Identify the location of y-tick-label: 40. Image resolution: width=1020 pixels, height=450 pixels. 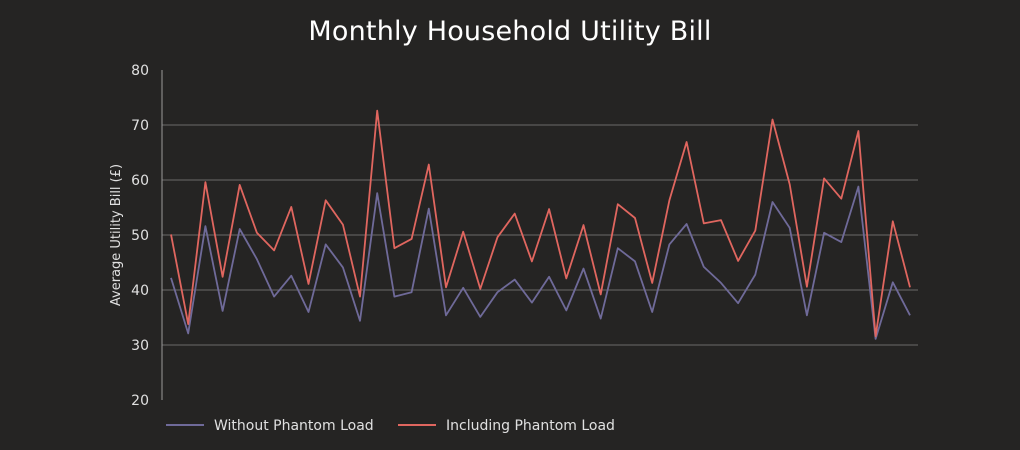
(140, 291).